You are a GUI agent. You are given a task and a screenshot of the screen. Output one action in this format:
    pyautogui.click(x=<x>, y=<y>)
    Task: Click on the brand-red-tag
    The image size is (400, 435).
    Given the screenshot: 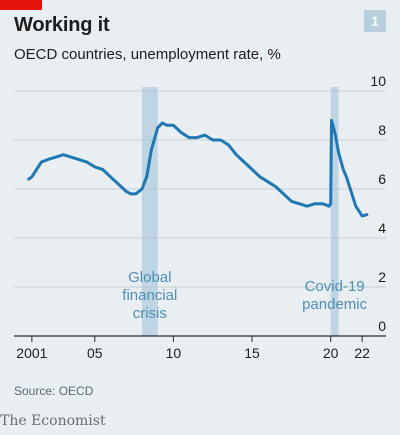 What is the action you would take?
    pyautogui.click(x=21, y=5)
    